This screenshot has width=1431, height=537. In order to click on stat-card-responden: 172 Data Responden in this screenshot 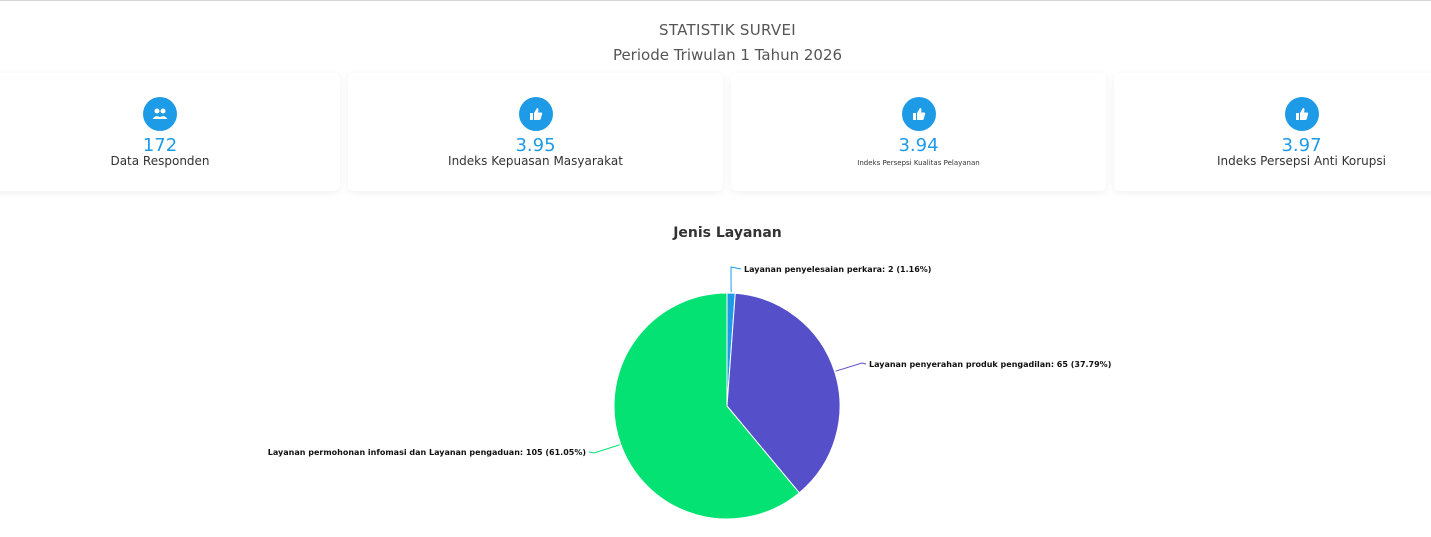, I will do `click(170, 132)`.